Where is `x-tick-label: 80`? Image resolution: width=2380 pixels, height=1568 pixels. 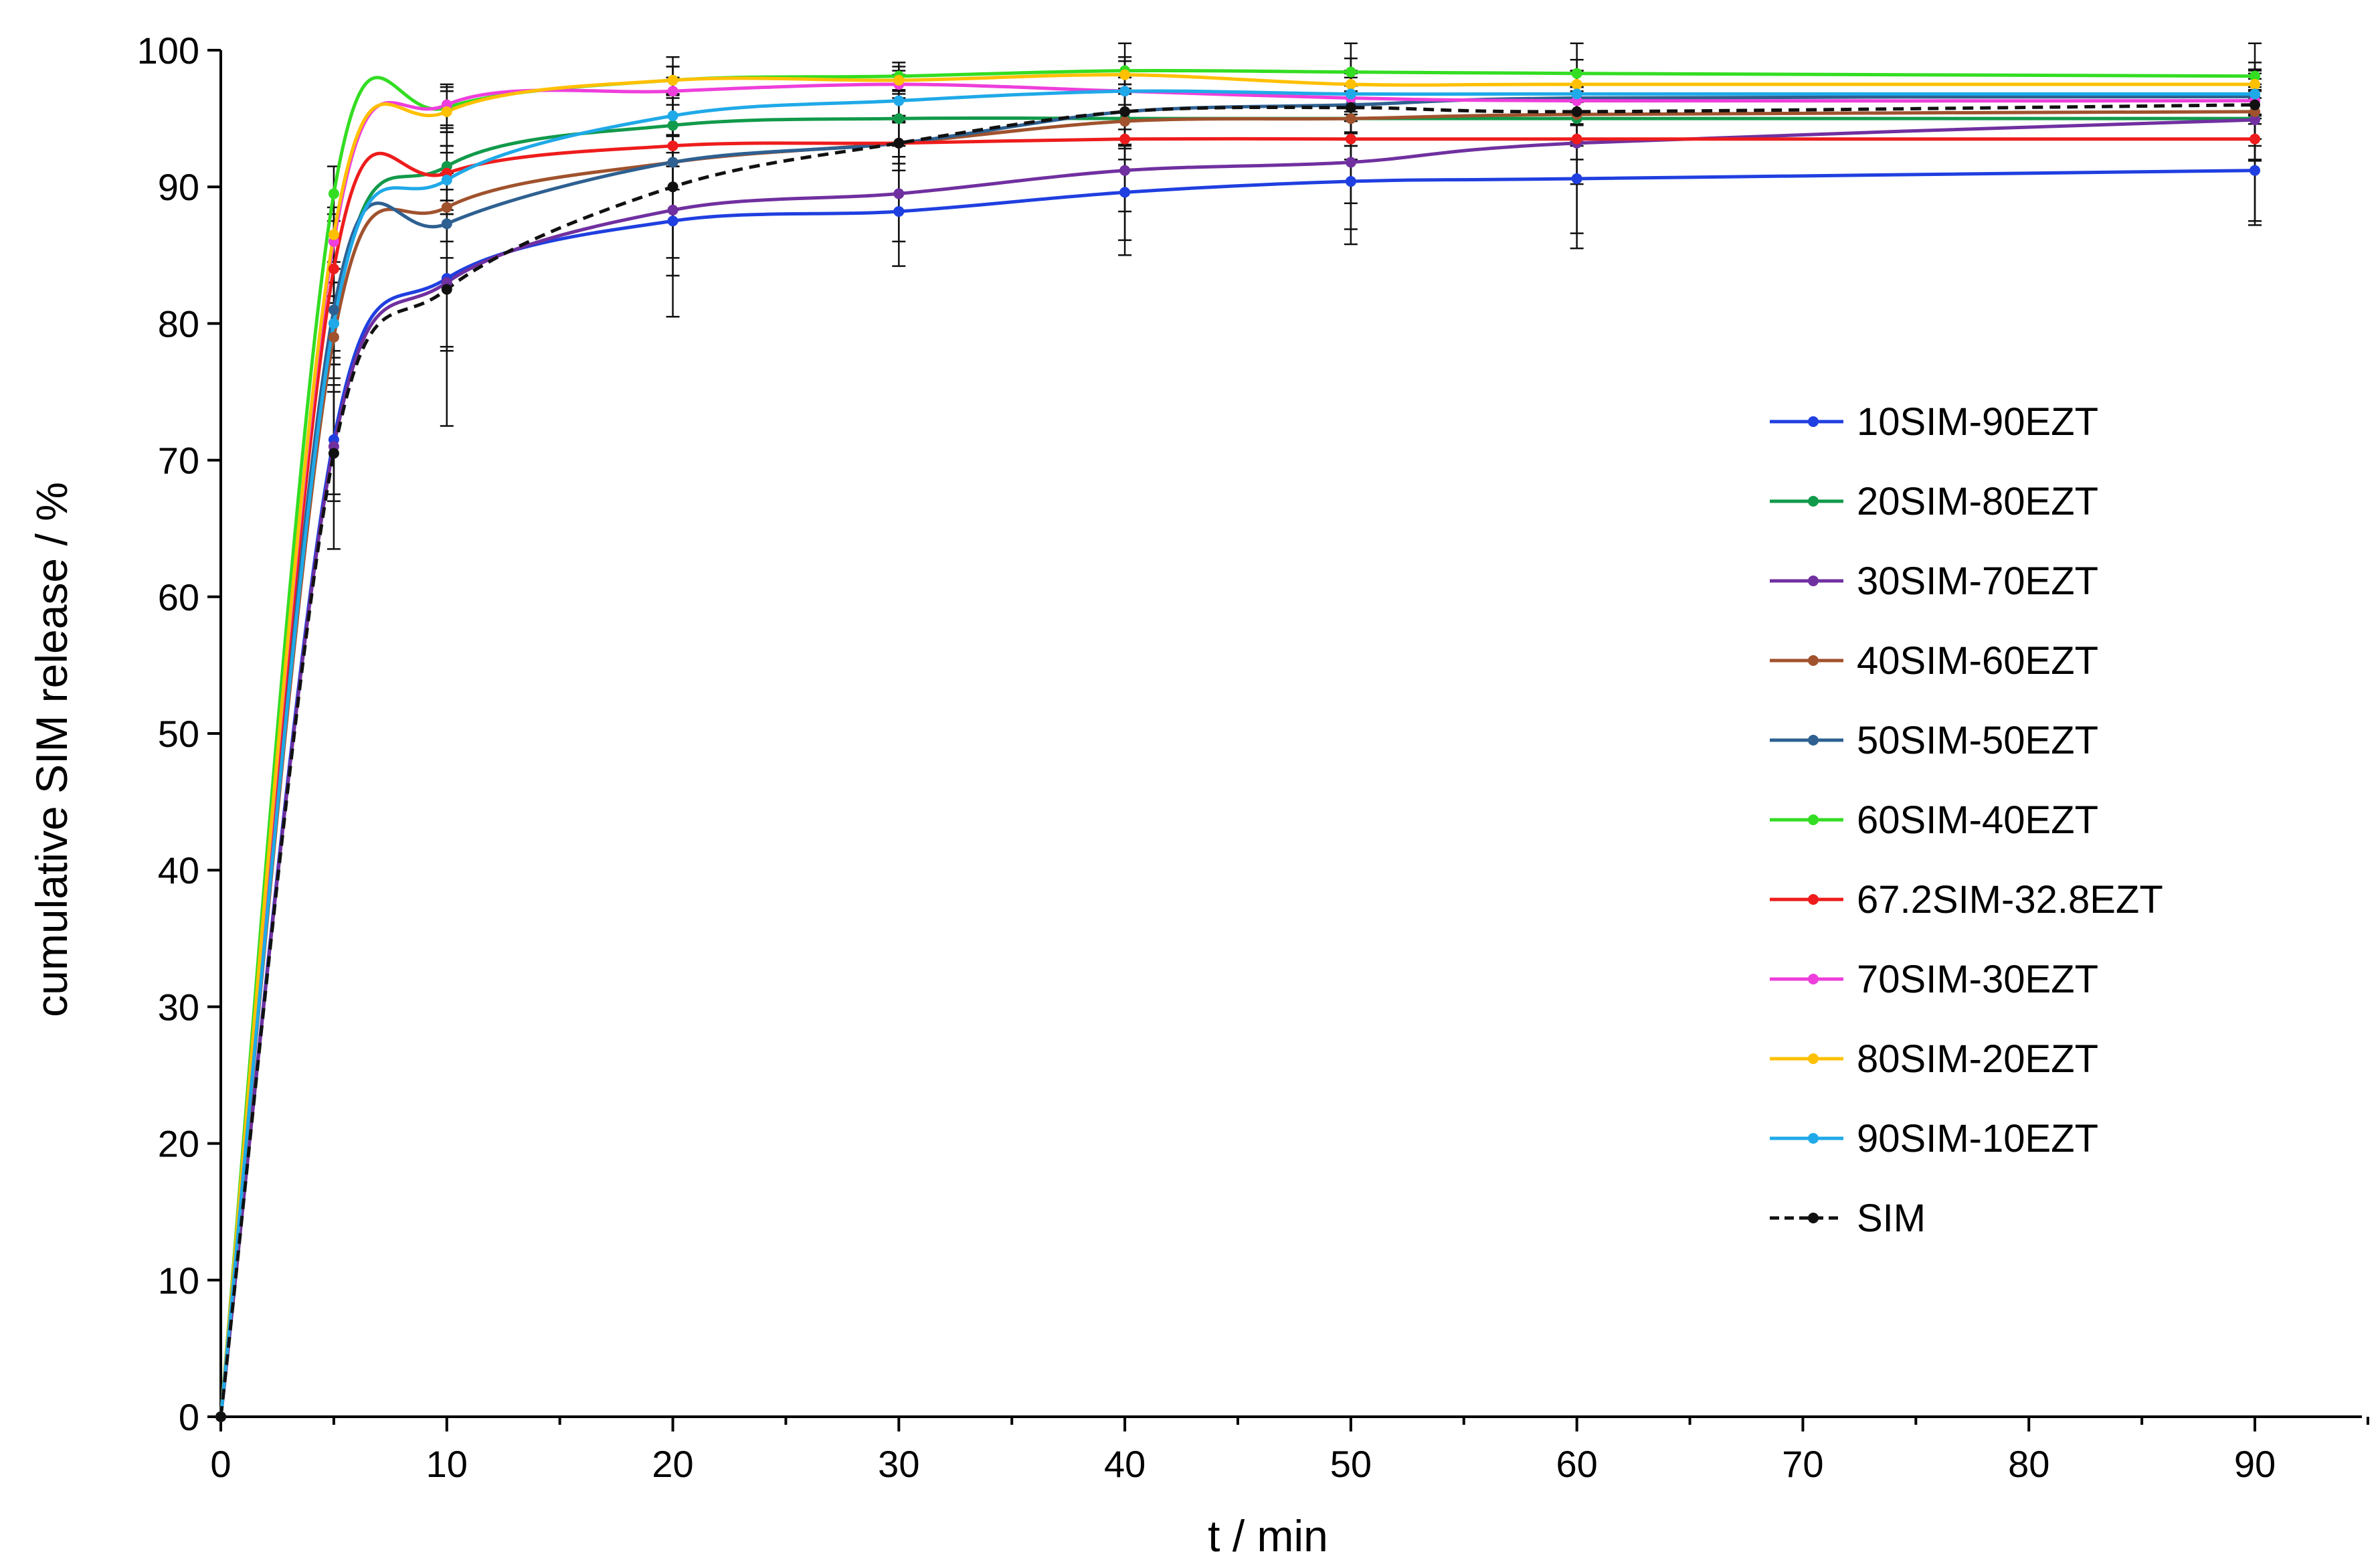
x-tick-label: 80 is located at coordinates (2028, 1464).